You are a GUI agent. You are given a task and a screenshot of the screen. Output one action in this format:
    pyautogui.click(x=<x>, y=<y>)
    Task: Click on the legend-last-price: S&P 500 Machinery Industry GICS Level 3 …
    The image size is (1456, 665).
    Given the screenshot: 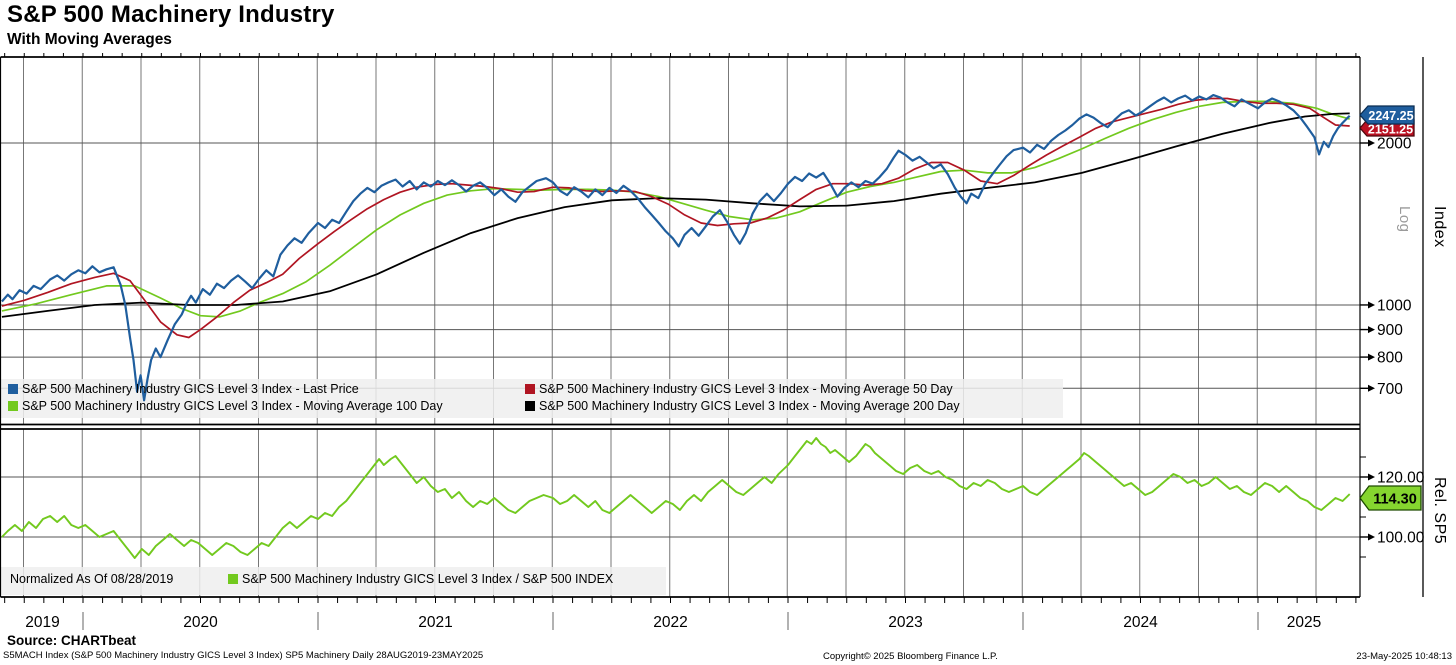 What is the action you would take?
    pyautogui.click(x=183, y=389)
    